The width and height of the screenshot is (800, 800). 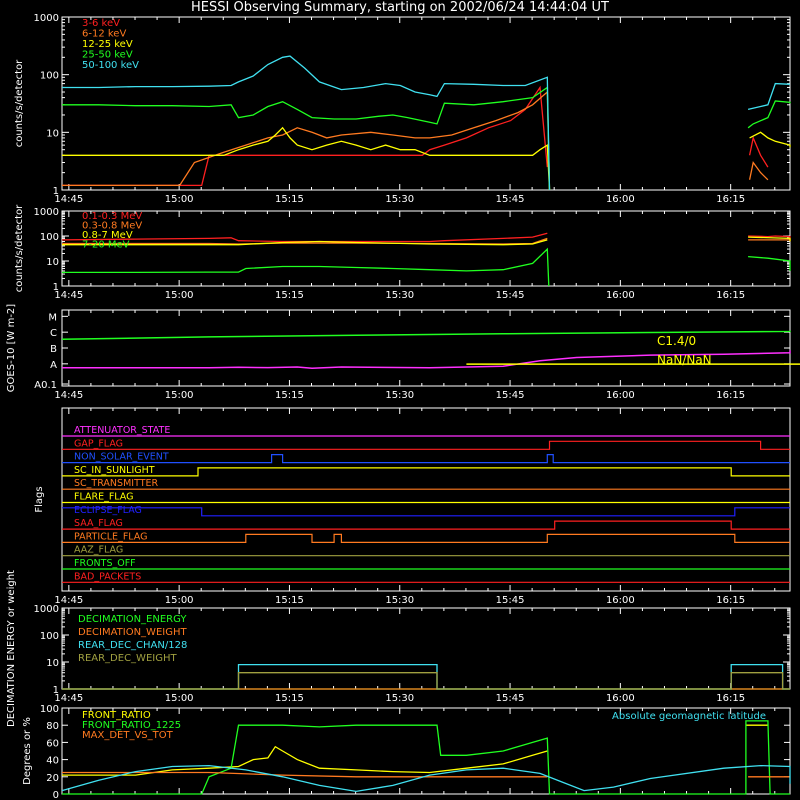 I want to click on flags-xtick-label: 15:30, so click(x=399, y=600).